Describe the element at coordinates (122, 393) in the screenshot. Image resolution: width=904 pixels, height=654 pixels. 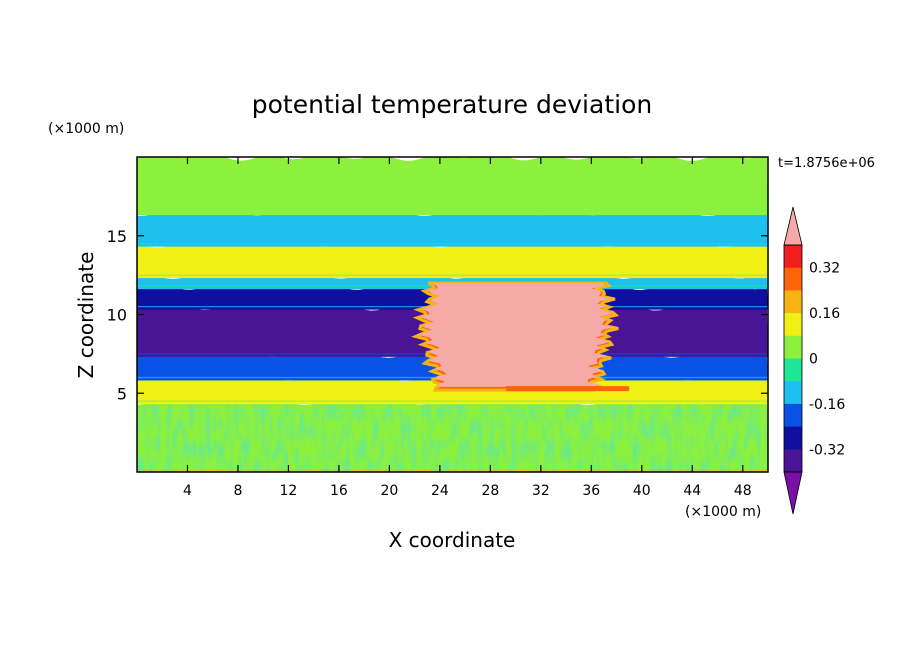
I see `y-tick-label: 5` at that location.